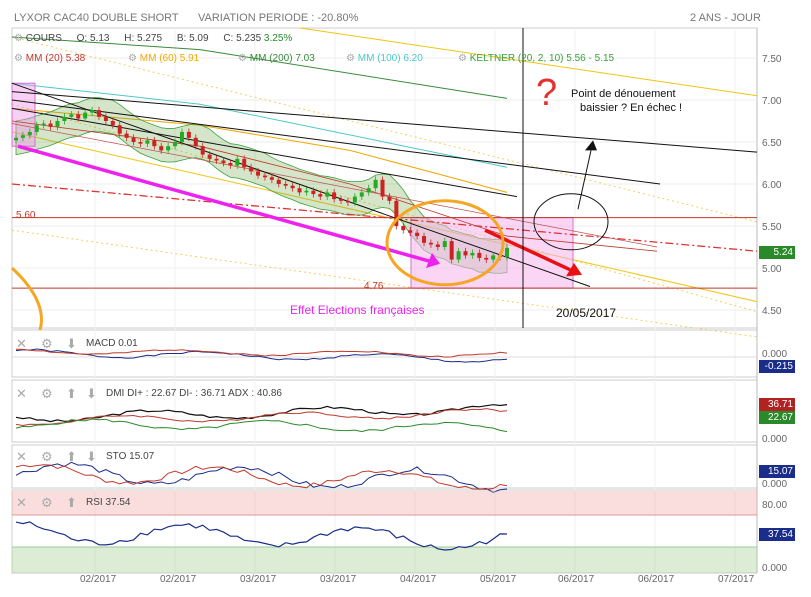 This screenshot has height=597, width=811. What do you see at coordinates (384, 560) in the screenshot?
I see `rsi-oversold-zone` at bounding box center [384, 560].